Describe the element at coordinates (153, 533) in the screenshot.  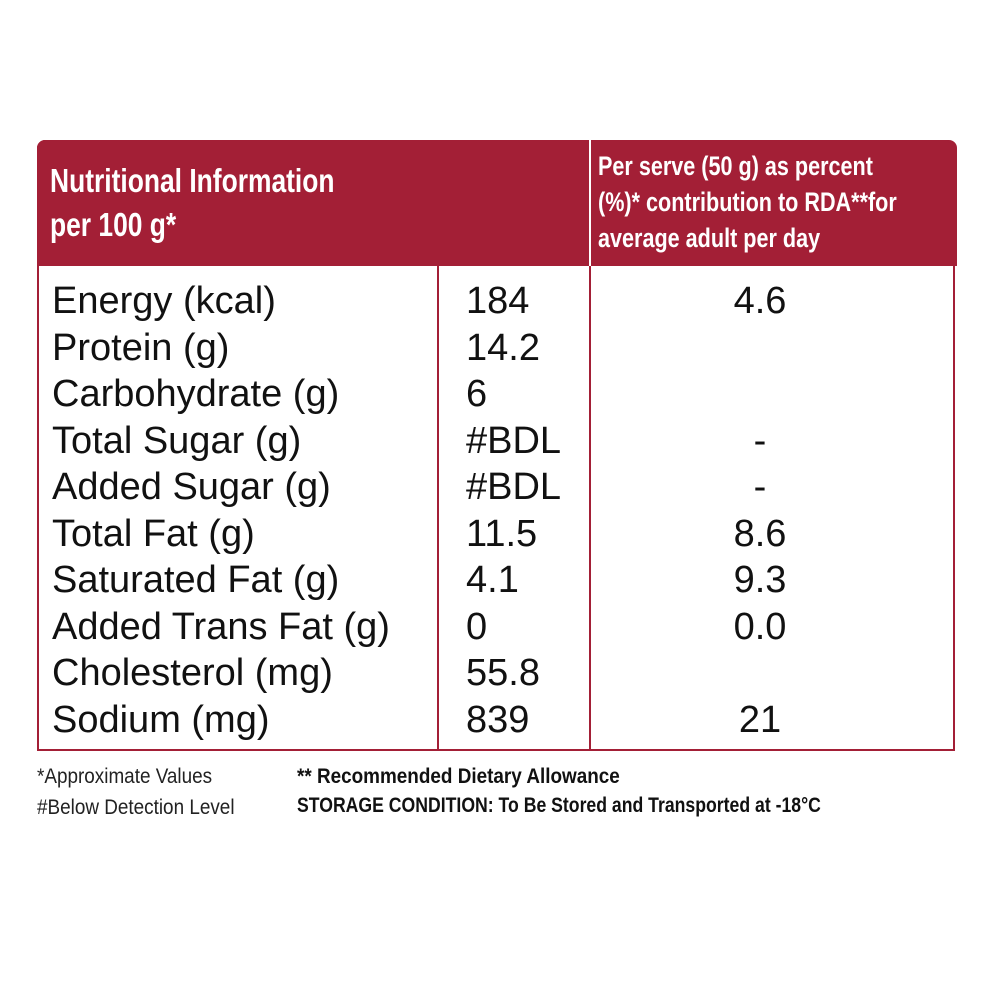
I see `nutrient-name: Total Fat (g)` at that location.